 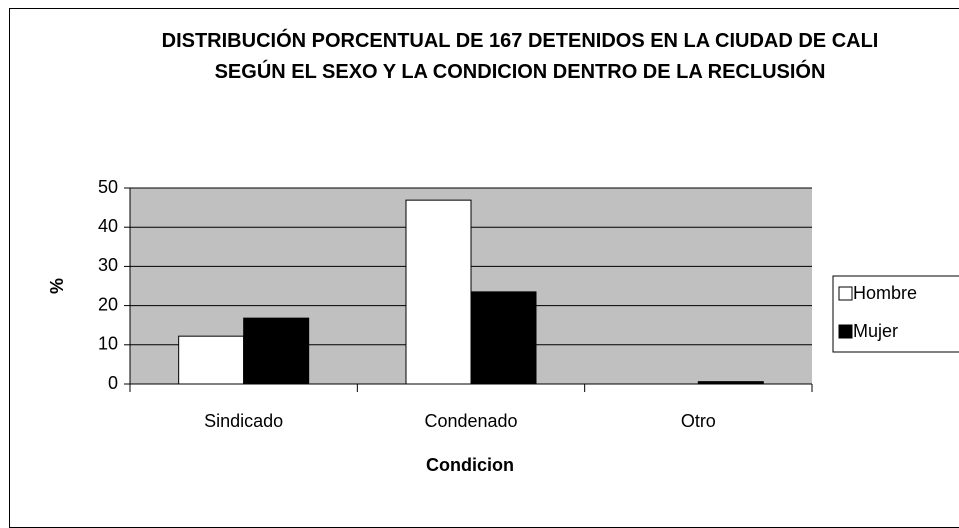 I want to click on y-tick-label: 50, so click(x=108, y=187).